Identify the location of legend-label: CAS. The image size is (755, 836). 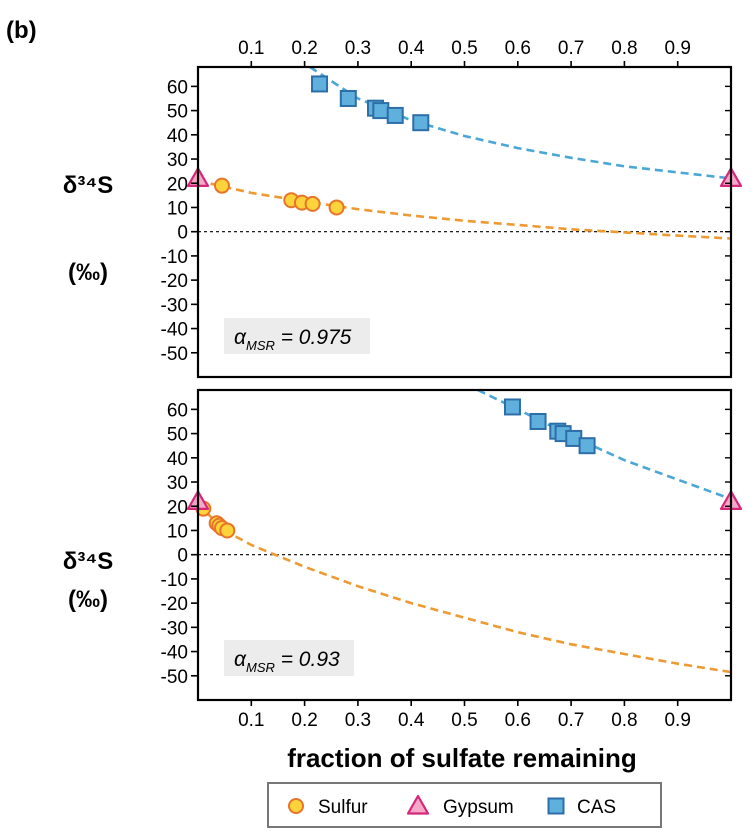
(596, 807).